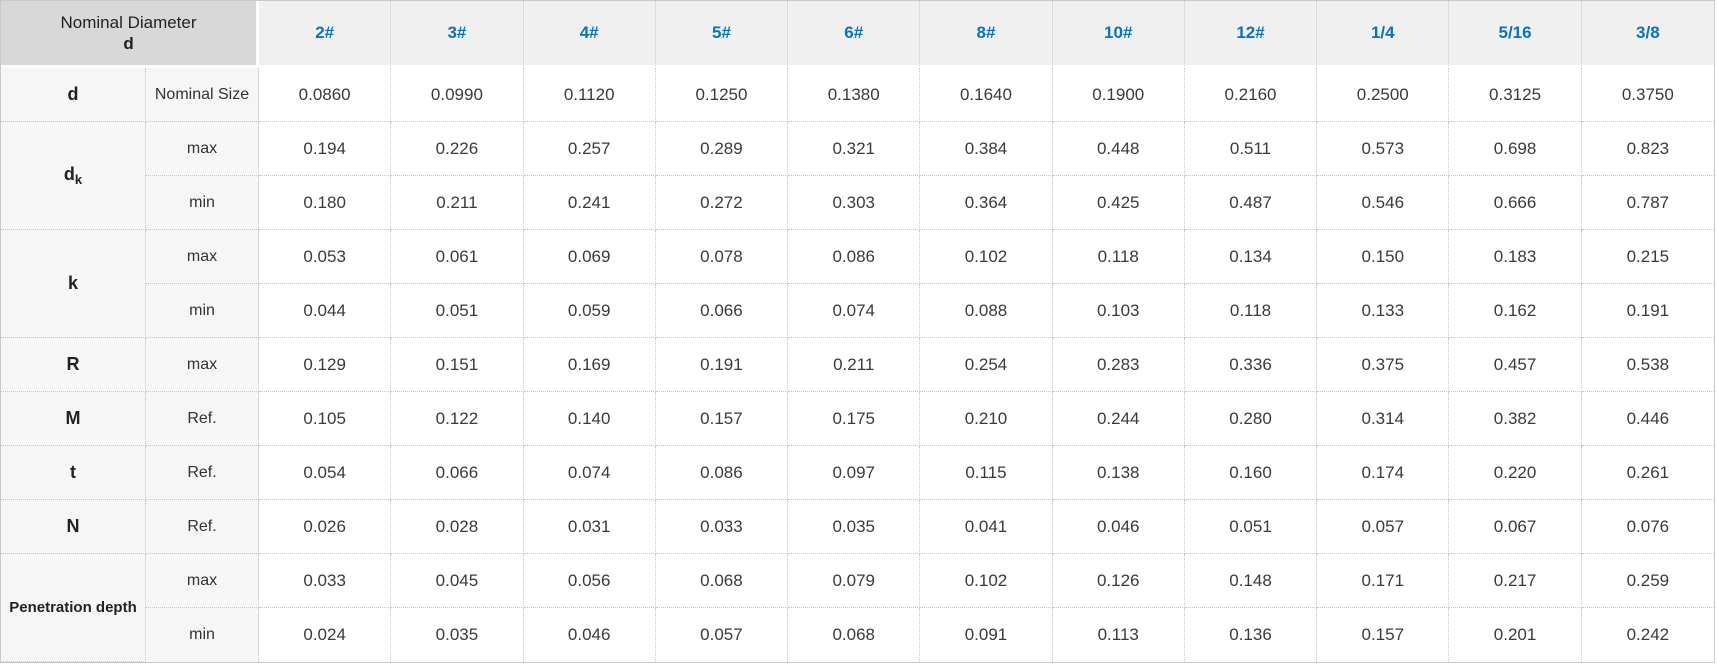 This screenshot has width=1717, height=665. Describe the element at coordinates (457, 149) in the screenshot. I see `data-cell: 0.226` at that location.